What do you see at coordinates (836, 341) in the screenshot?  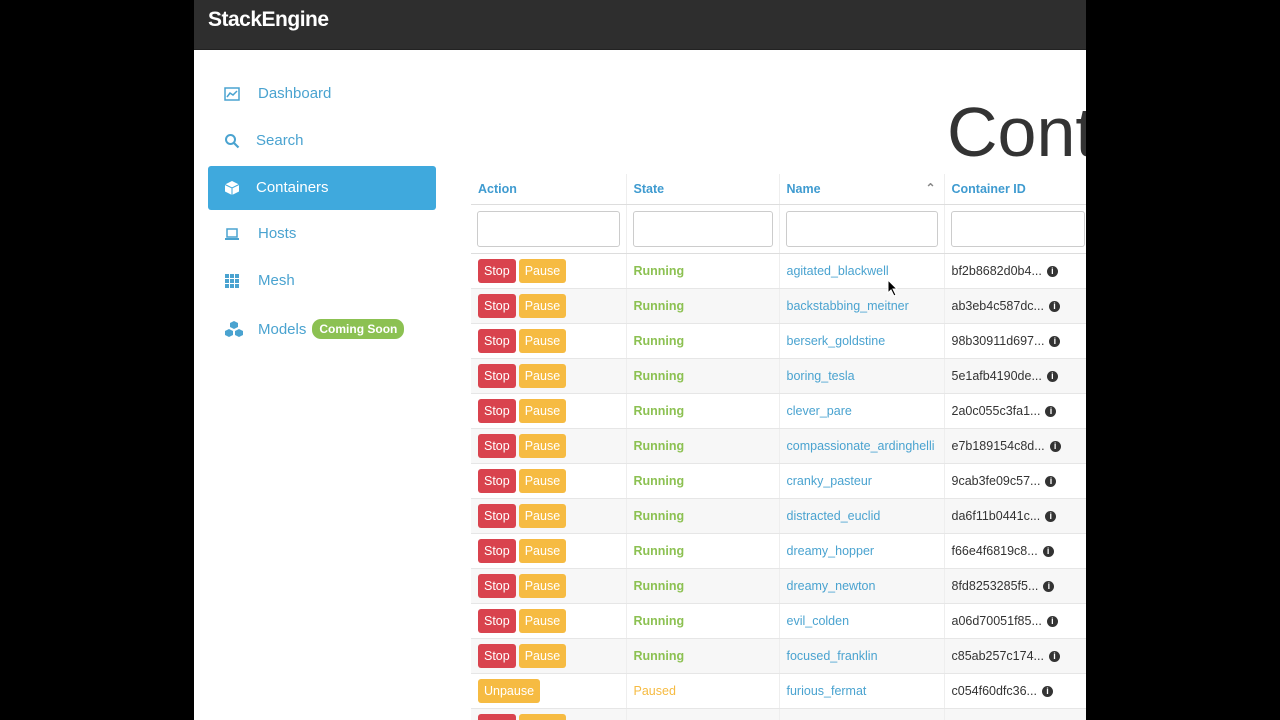 I see `container-name-link: berserk_goldstine` at bounding box center [836, 341].